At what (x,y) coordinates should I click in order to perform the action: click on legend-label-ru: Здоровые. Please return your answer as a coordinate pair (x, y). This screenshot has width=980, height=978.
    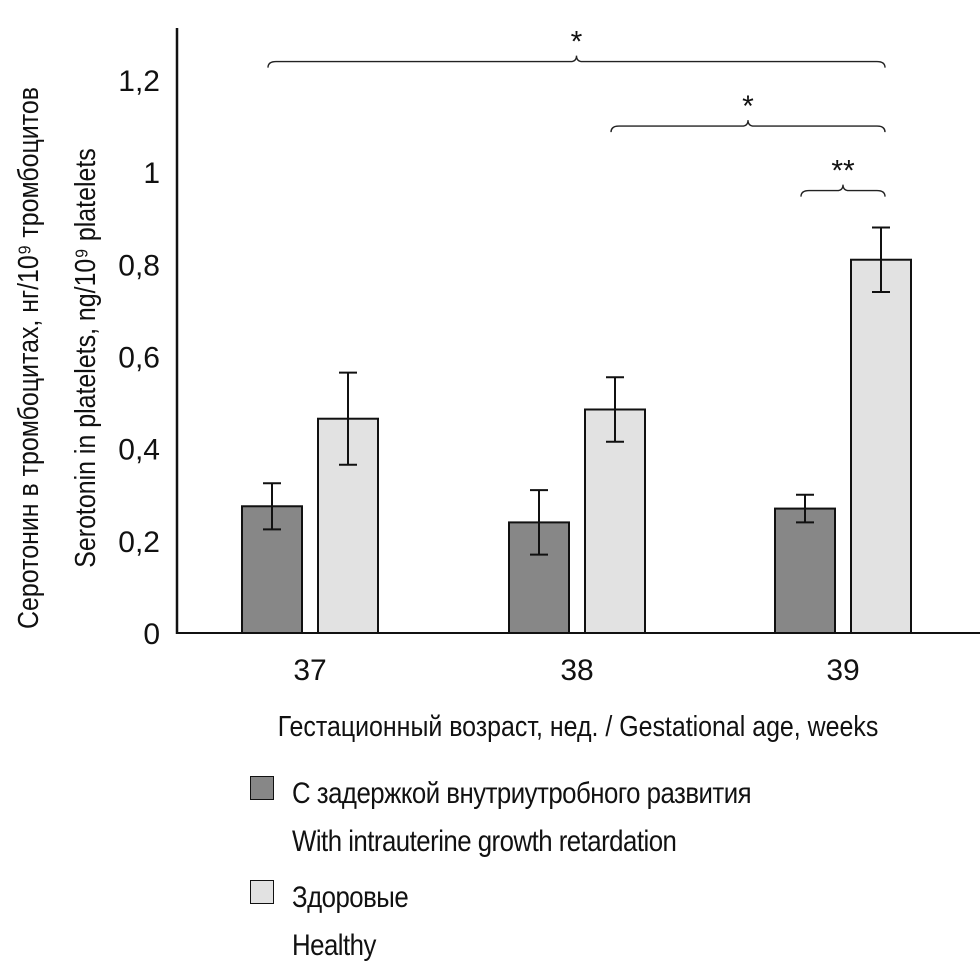
    Looking at the image, I should click on (350, 897).